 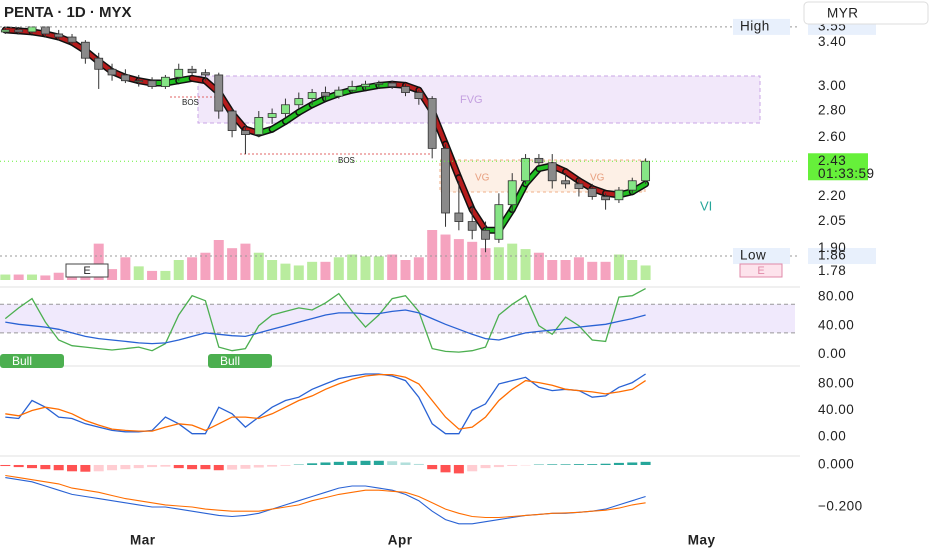 I want to click on y-tick-label: 2.60, so click(x=832, y=136).